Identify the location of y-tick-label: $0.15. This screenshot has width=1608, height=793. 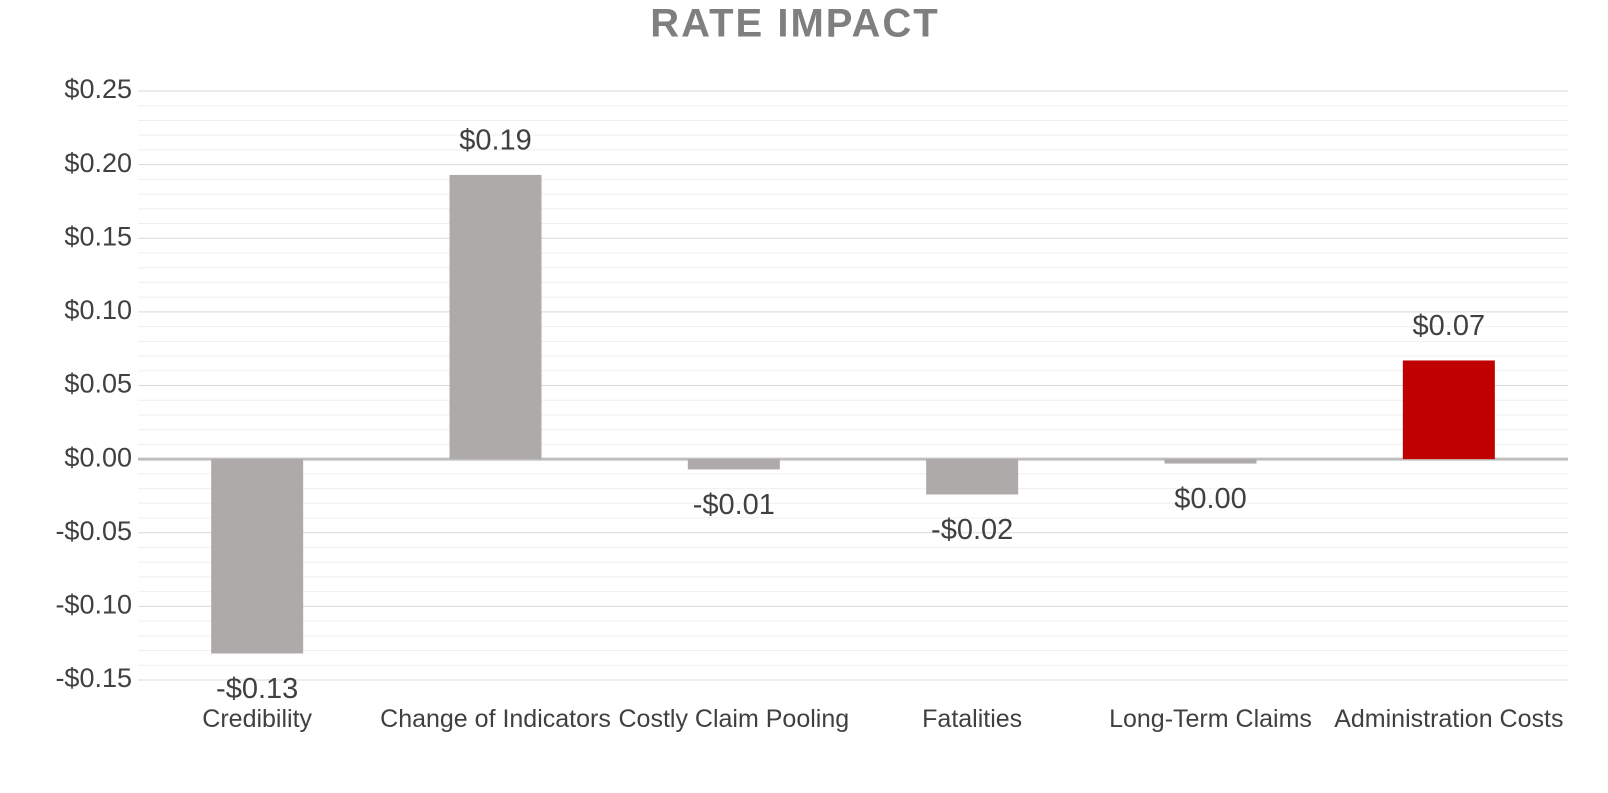
(98, 236).